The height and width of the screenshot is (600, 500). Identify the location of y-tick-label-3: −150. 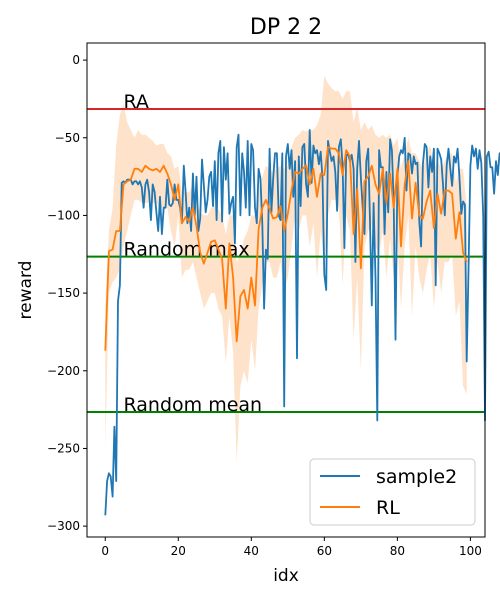
(63, 293).